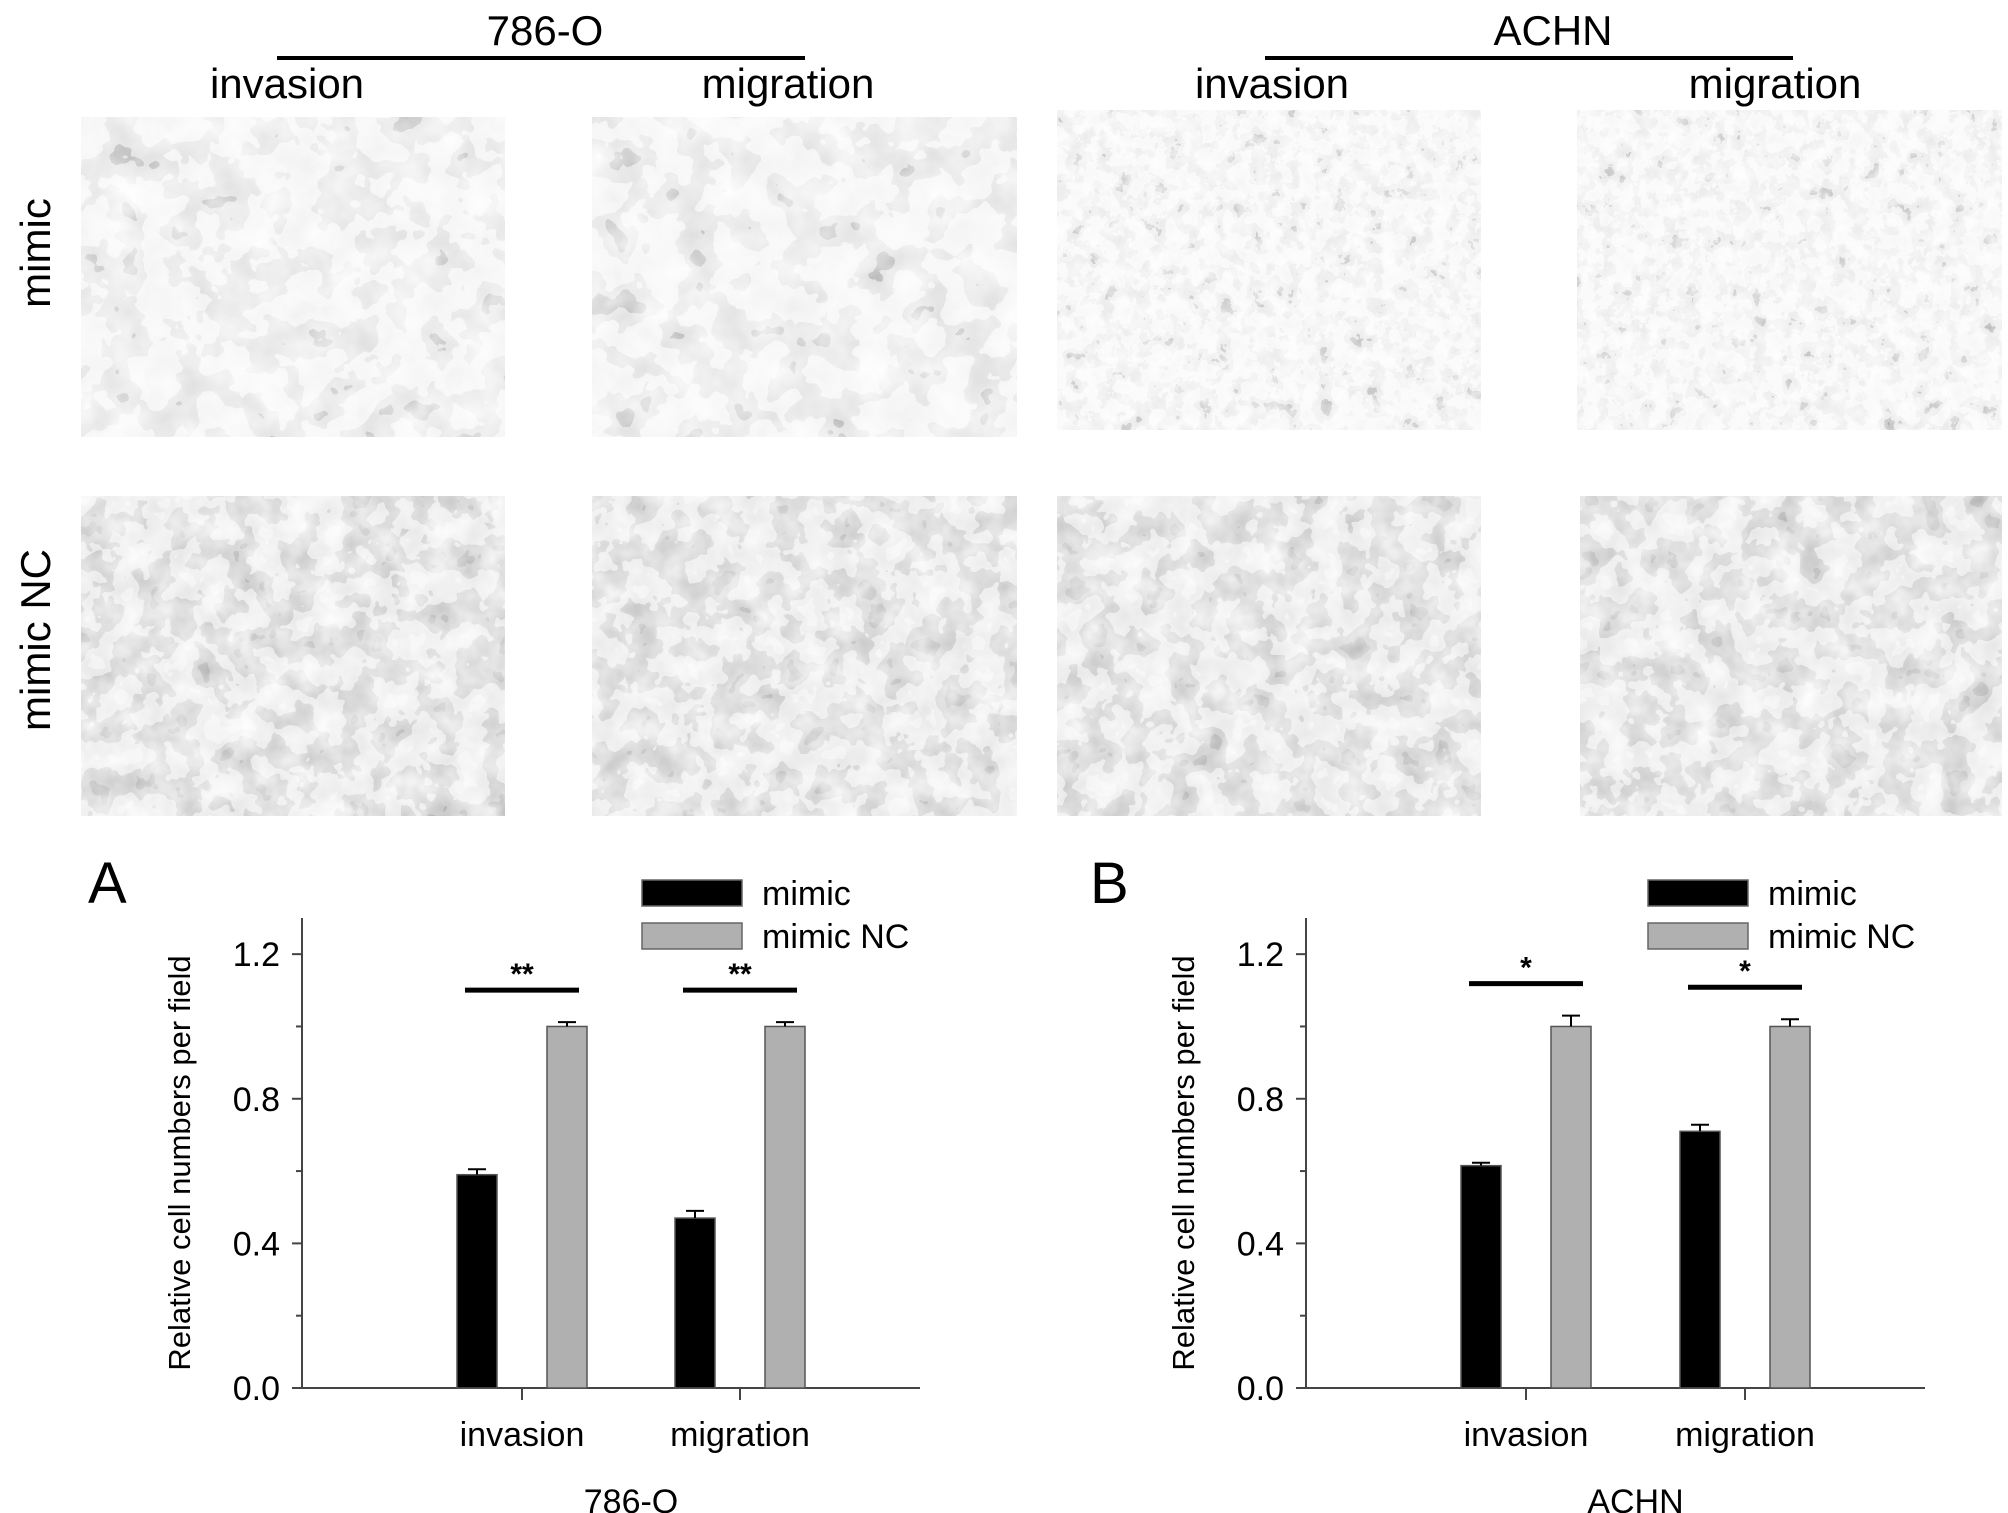 Image resolution: width=2008 pixels, height=1513 pixels. Describe the element at coordinates (804, 277) in the screenshot. I see `micrograph-786-O-migration-mimic` at that location.